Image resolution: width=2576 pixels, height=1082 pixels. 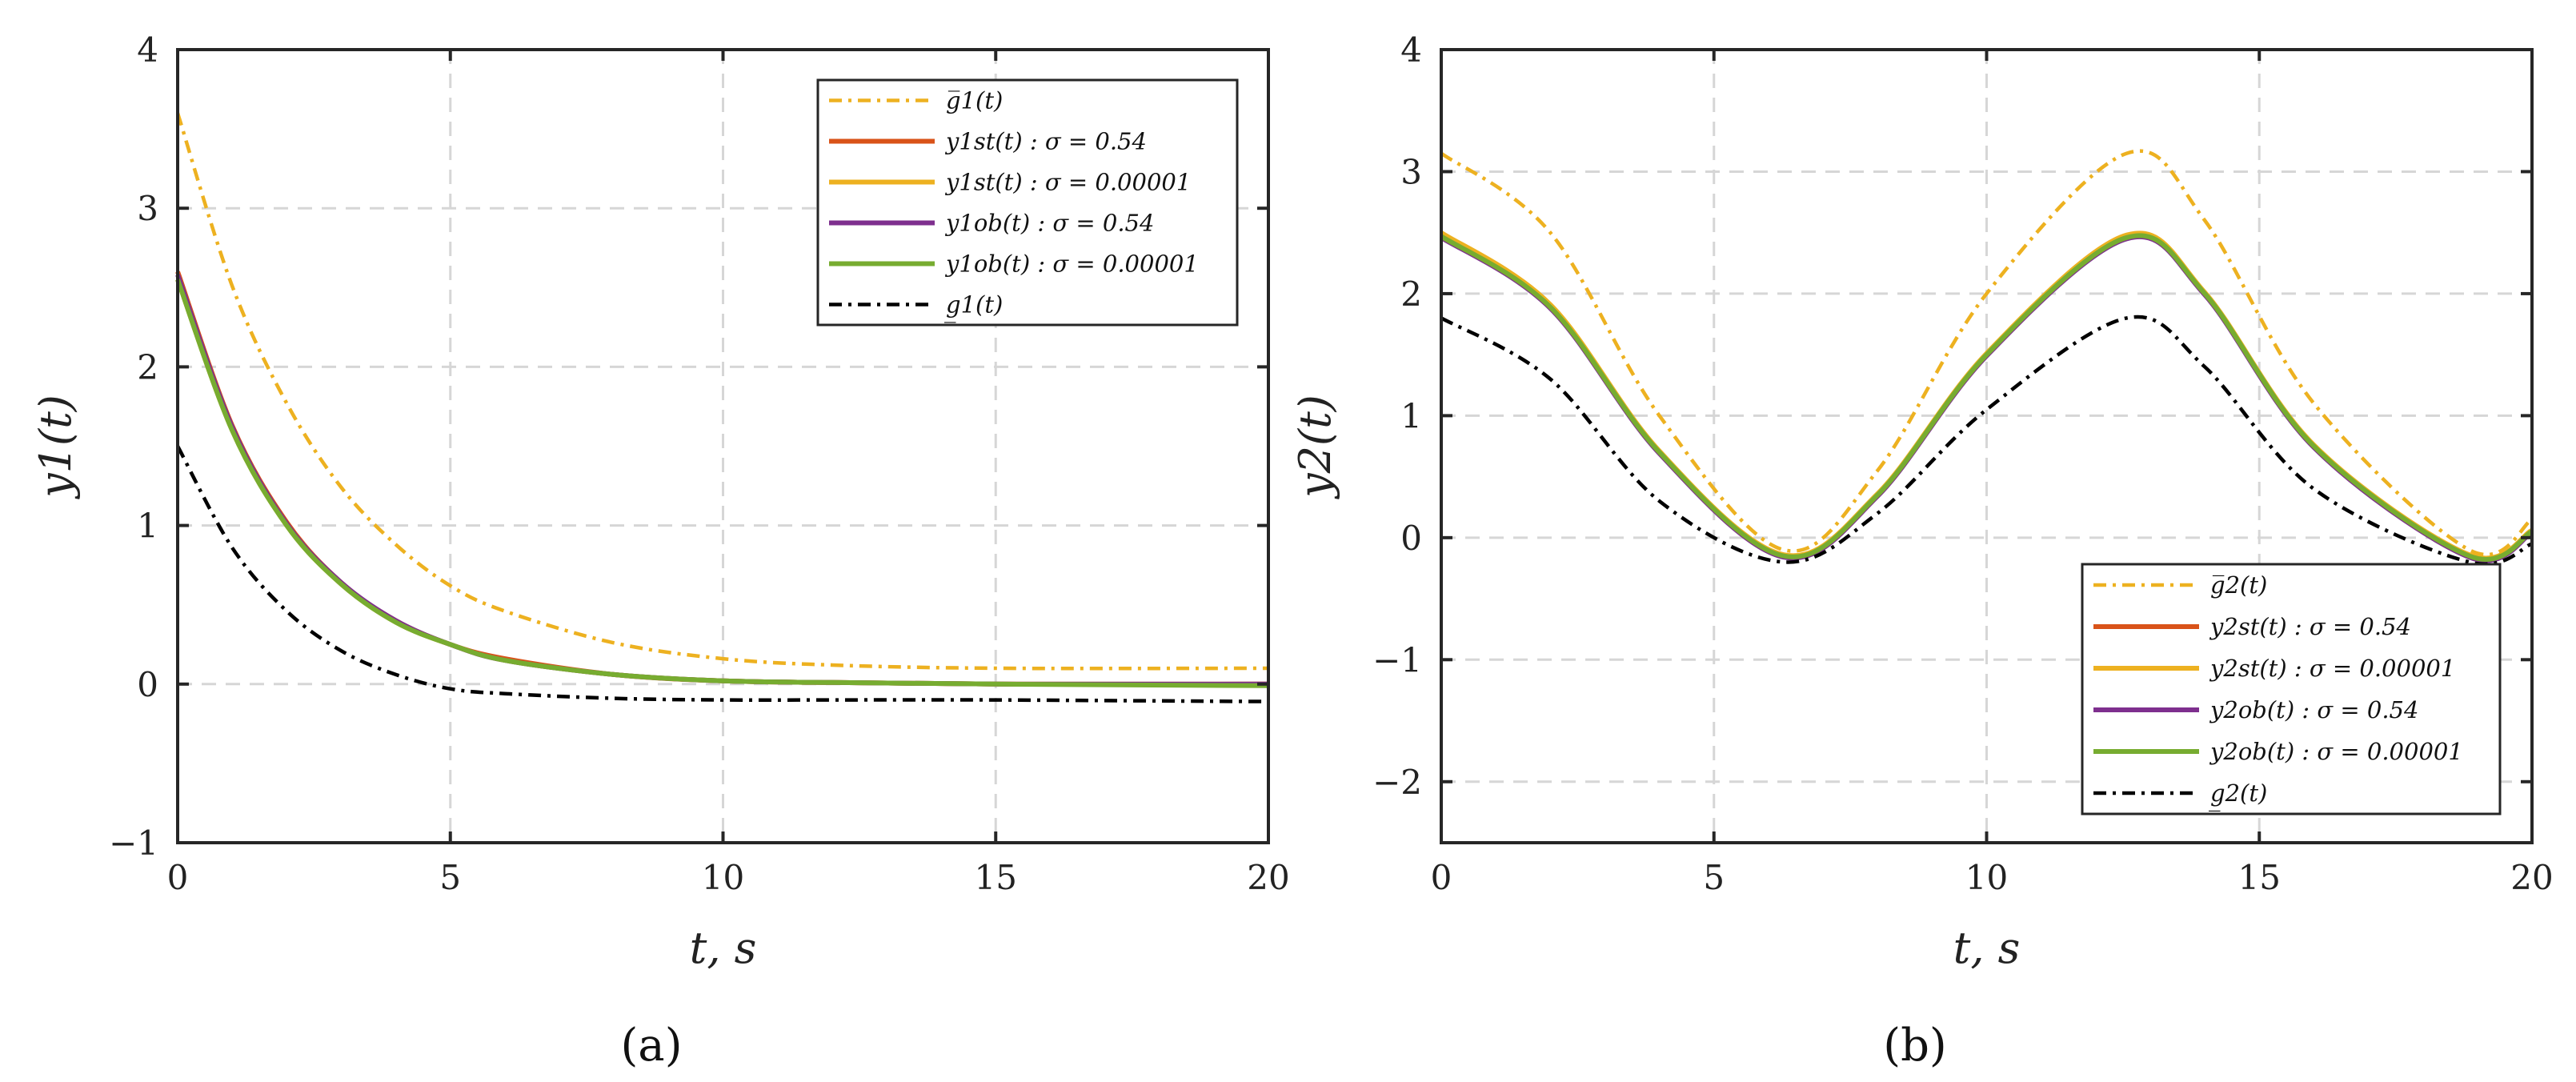 What do you see at coordinates (1915, 1046) in the screenshot?
I see `panel-label: (b)` at bounding box center [1915, 1046].